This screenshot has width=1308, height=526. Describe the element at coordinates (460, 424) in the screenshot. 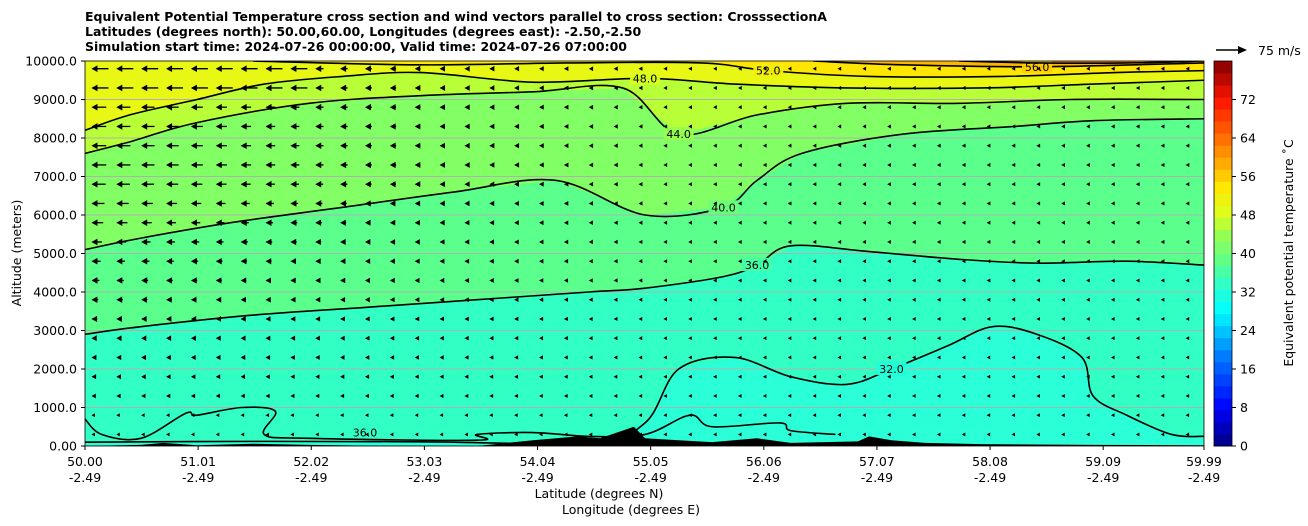

I see `contour-line-surface` at that location.